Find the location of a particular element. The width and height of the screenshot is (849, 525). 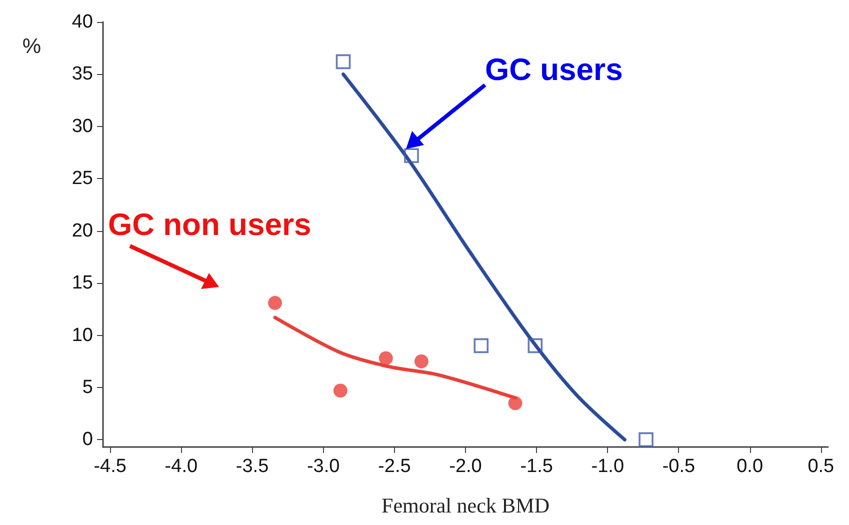

x-tick-label: -1.5 is located at coordinates (536, 466).